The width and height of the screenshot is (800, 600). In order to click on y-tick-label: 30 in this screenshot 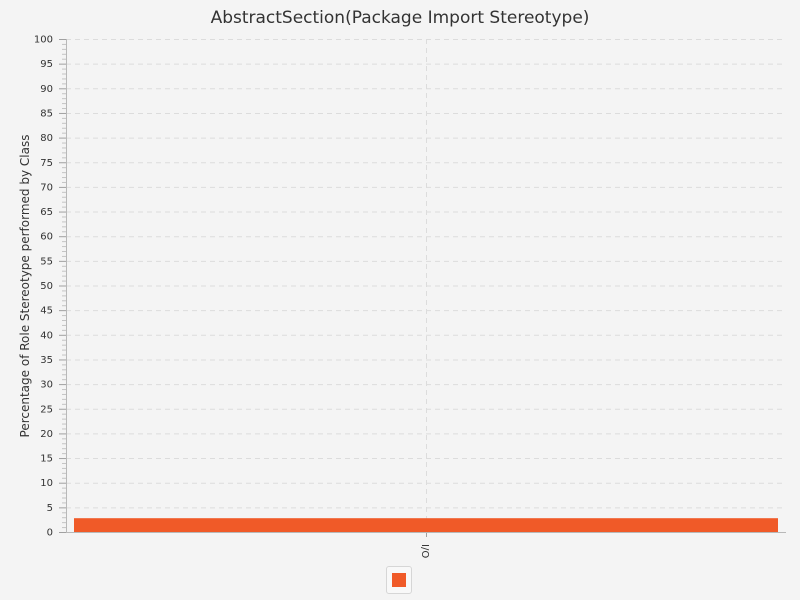, I will do `click(46, 385)`.